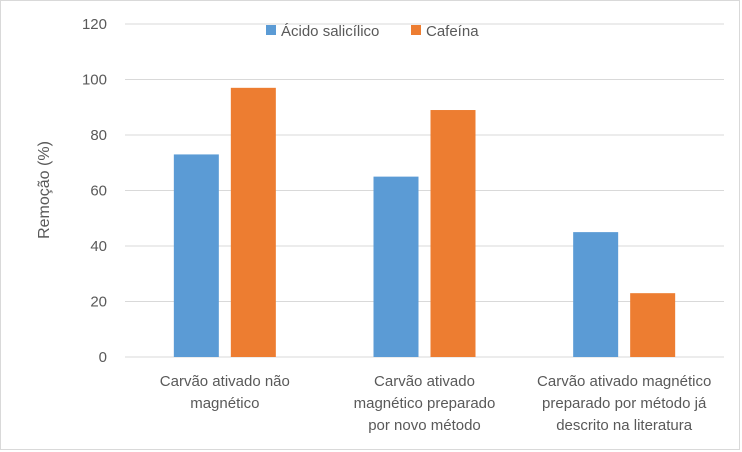 The width and height of the screenshot is (742, 452). Describe the element at coordinates (624, 403) in the screenshot. I see `x-category-label: preparado por método já` at that location.